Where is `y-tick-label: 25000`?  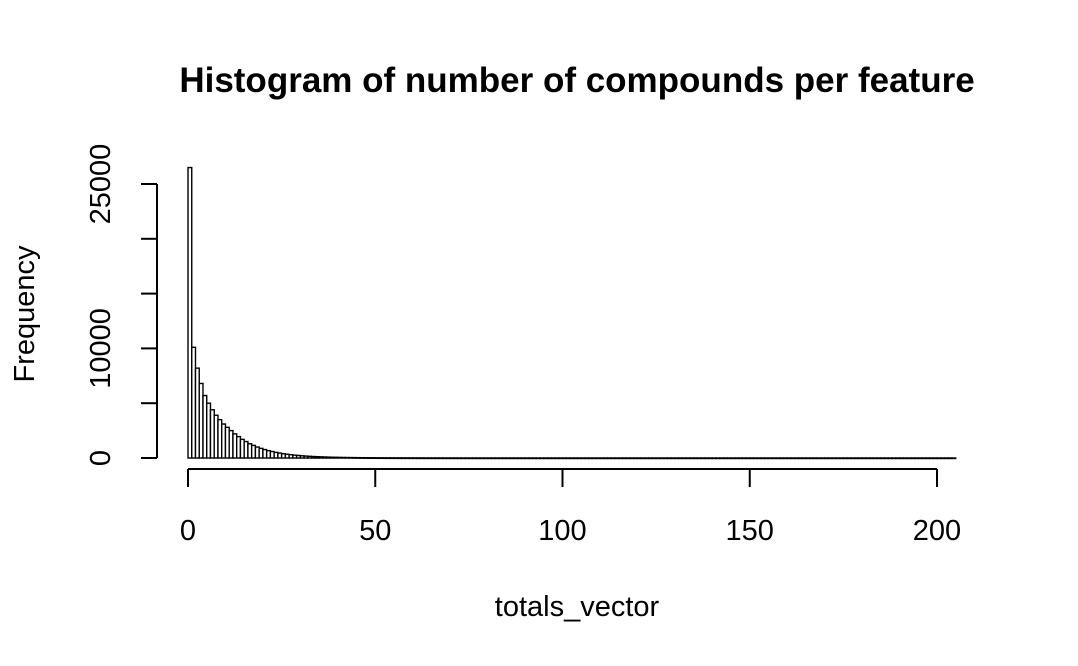
y-tick-label: 25000 is located at coordinates (101, 184).